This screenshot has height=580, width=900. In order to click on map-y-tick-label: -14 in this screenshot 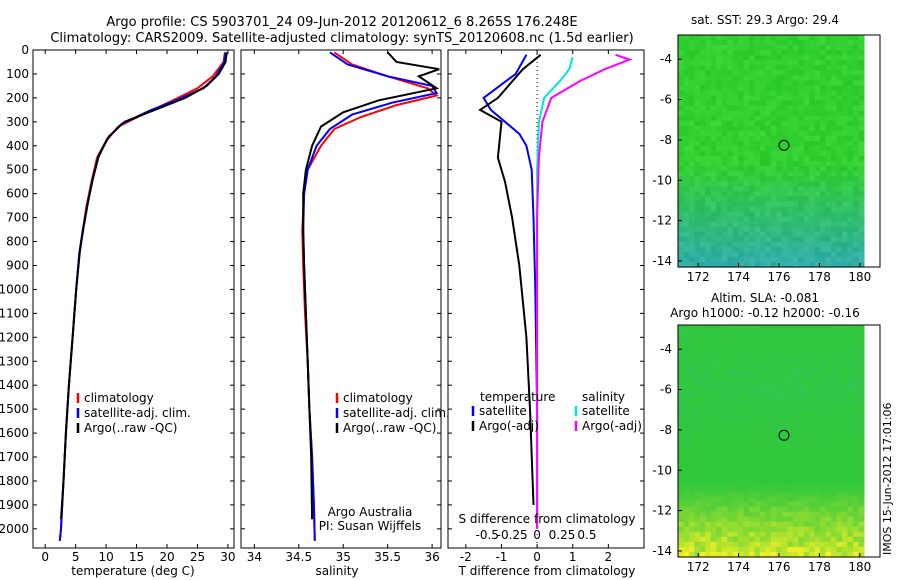, I will do `click(662, 551)`.